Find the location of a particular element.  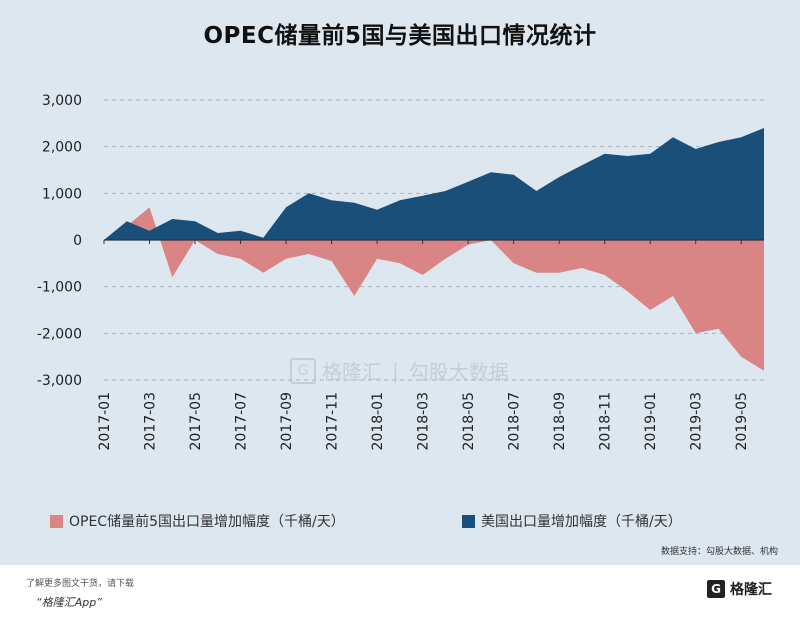

footer-promo-text: 了解更多图文干货，请下载 is located at coordinates (80, 584).